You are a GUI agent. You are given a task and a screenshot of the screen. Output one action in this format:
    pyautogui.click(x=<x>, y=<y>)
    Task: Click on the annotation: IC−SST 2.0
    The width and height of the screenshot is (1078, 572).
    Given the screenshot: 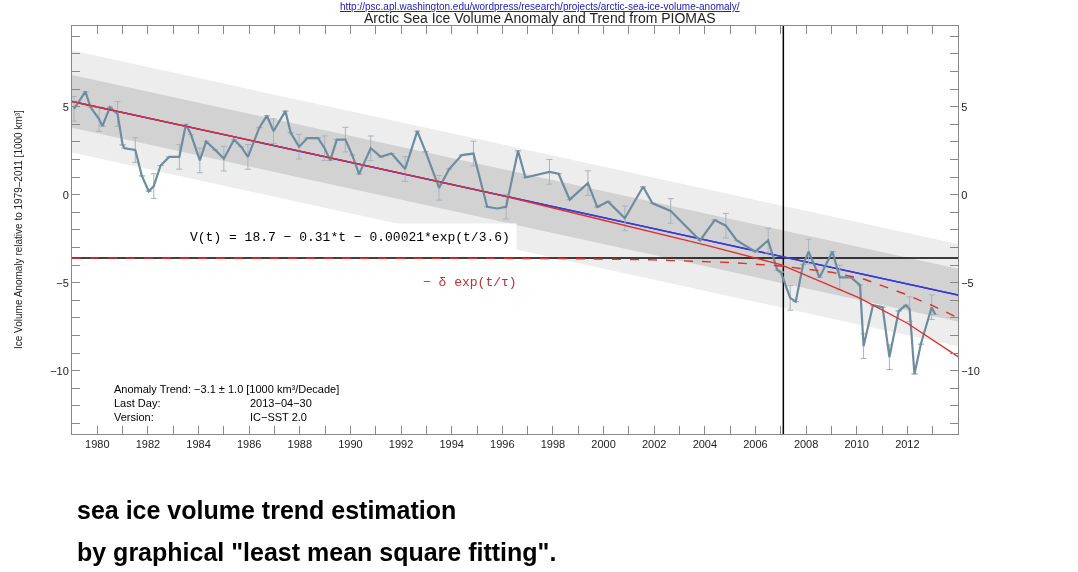 What is the action you would take?
    pyautogui.click(x=278, y=417)
    